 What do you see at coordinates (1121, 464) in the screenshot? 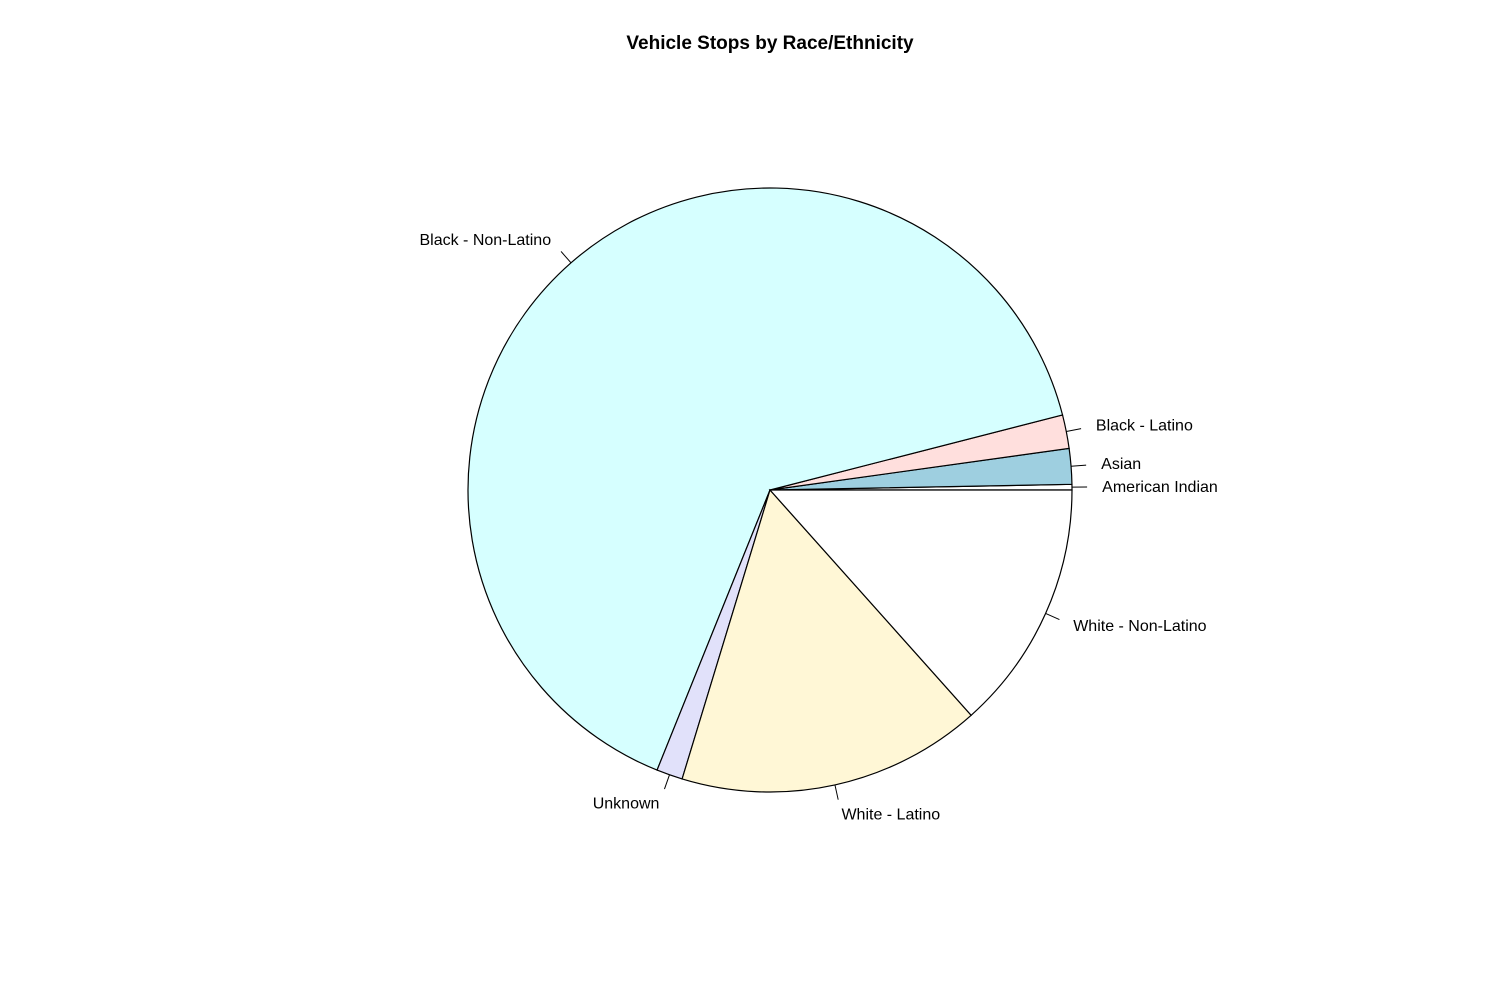
I see `slice-label: Asian` at bounding box center [1121, 464].